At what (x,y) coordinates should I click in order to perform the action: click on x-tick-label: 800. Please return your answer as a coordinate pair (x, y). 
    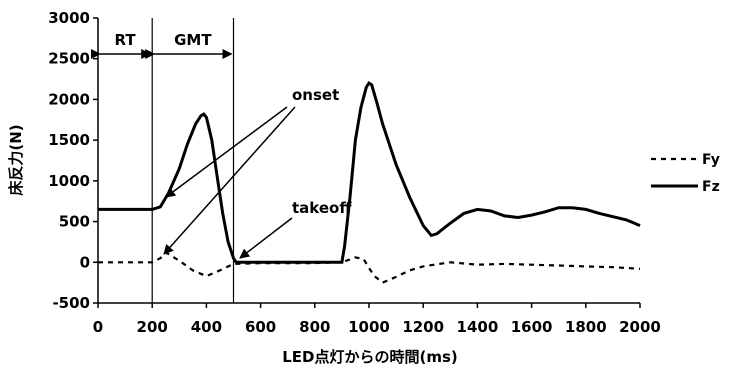
    Looking at the image, I should click on (314, 327).